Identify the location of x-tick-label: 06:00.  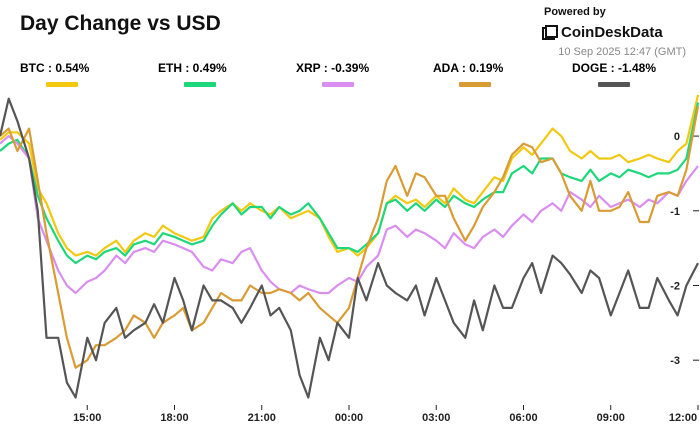
(523, 418).